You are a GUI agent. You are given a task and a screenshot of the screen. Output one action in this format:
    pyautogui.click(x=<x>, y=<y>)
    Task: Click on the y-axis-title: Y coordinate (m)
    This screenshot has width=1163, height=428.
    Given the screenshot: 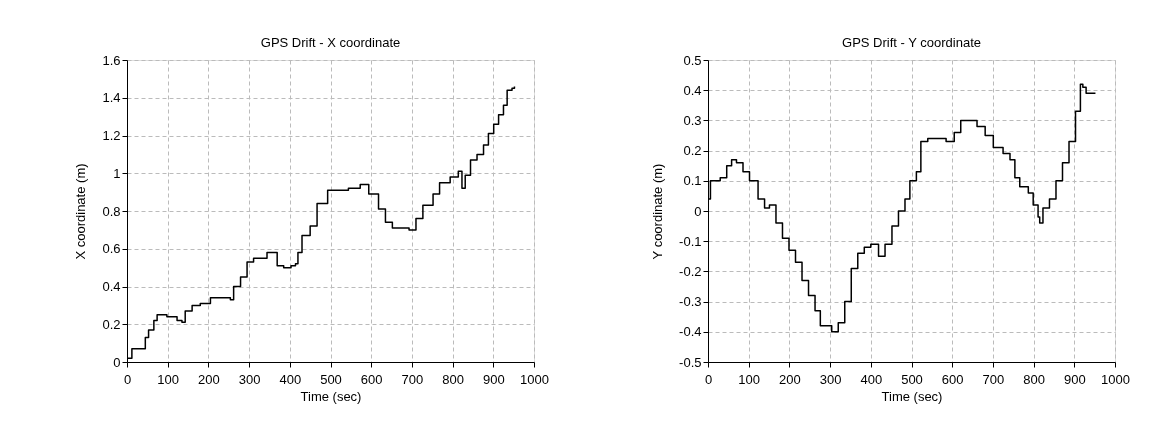 What is the action you would take?
    pyautogui.click(x=658, y=211)
    